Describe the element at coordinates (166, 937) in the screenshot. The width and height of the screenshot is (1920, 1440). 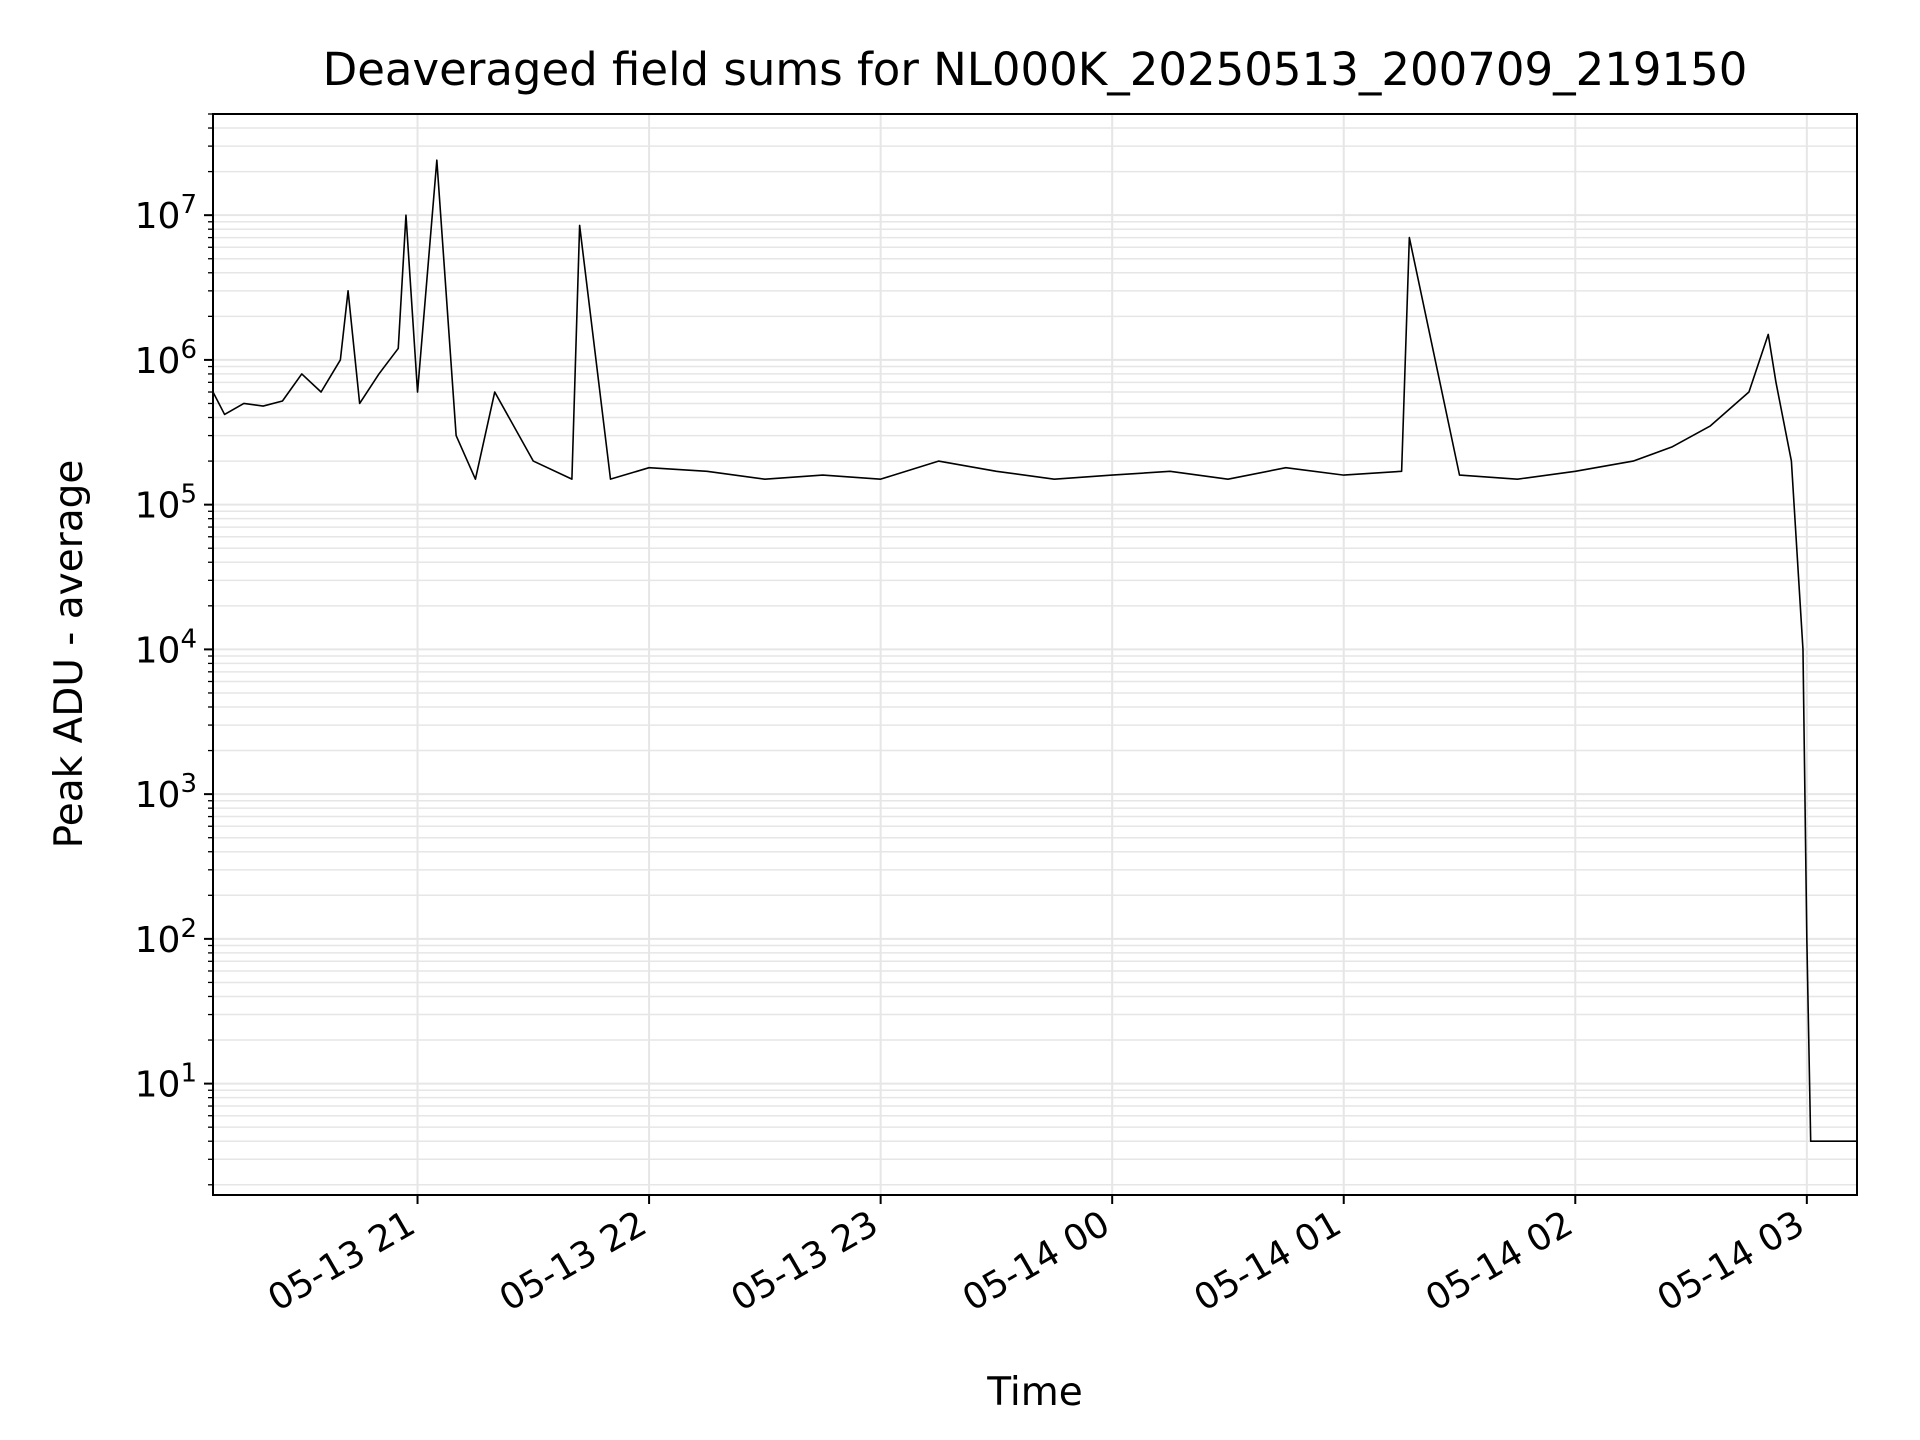
I see `y-tick-label: 10²` at that location.